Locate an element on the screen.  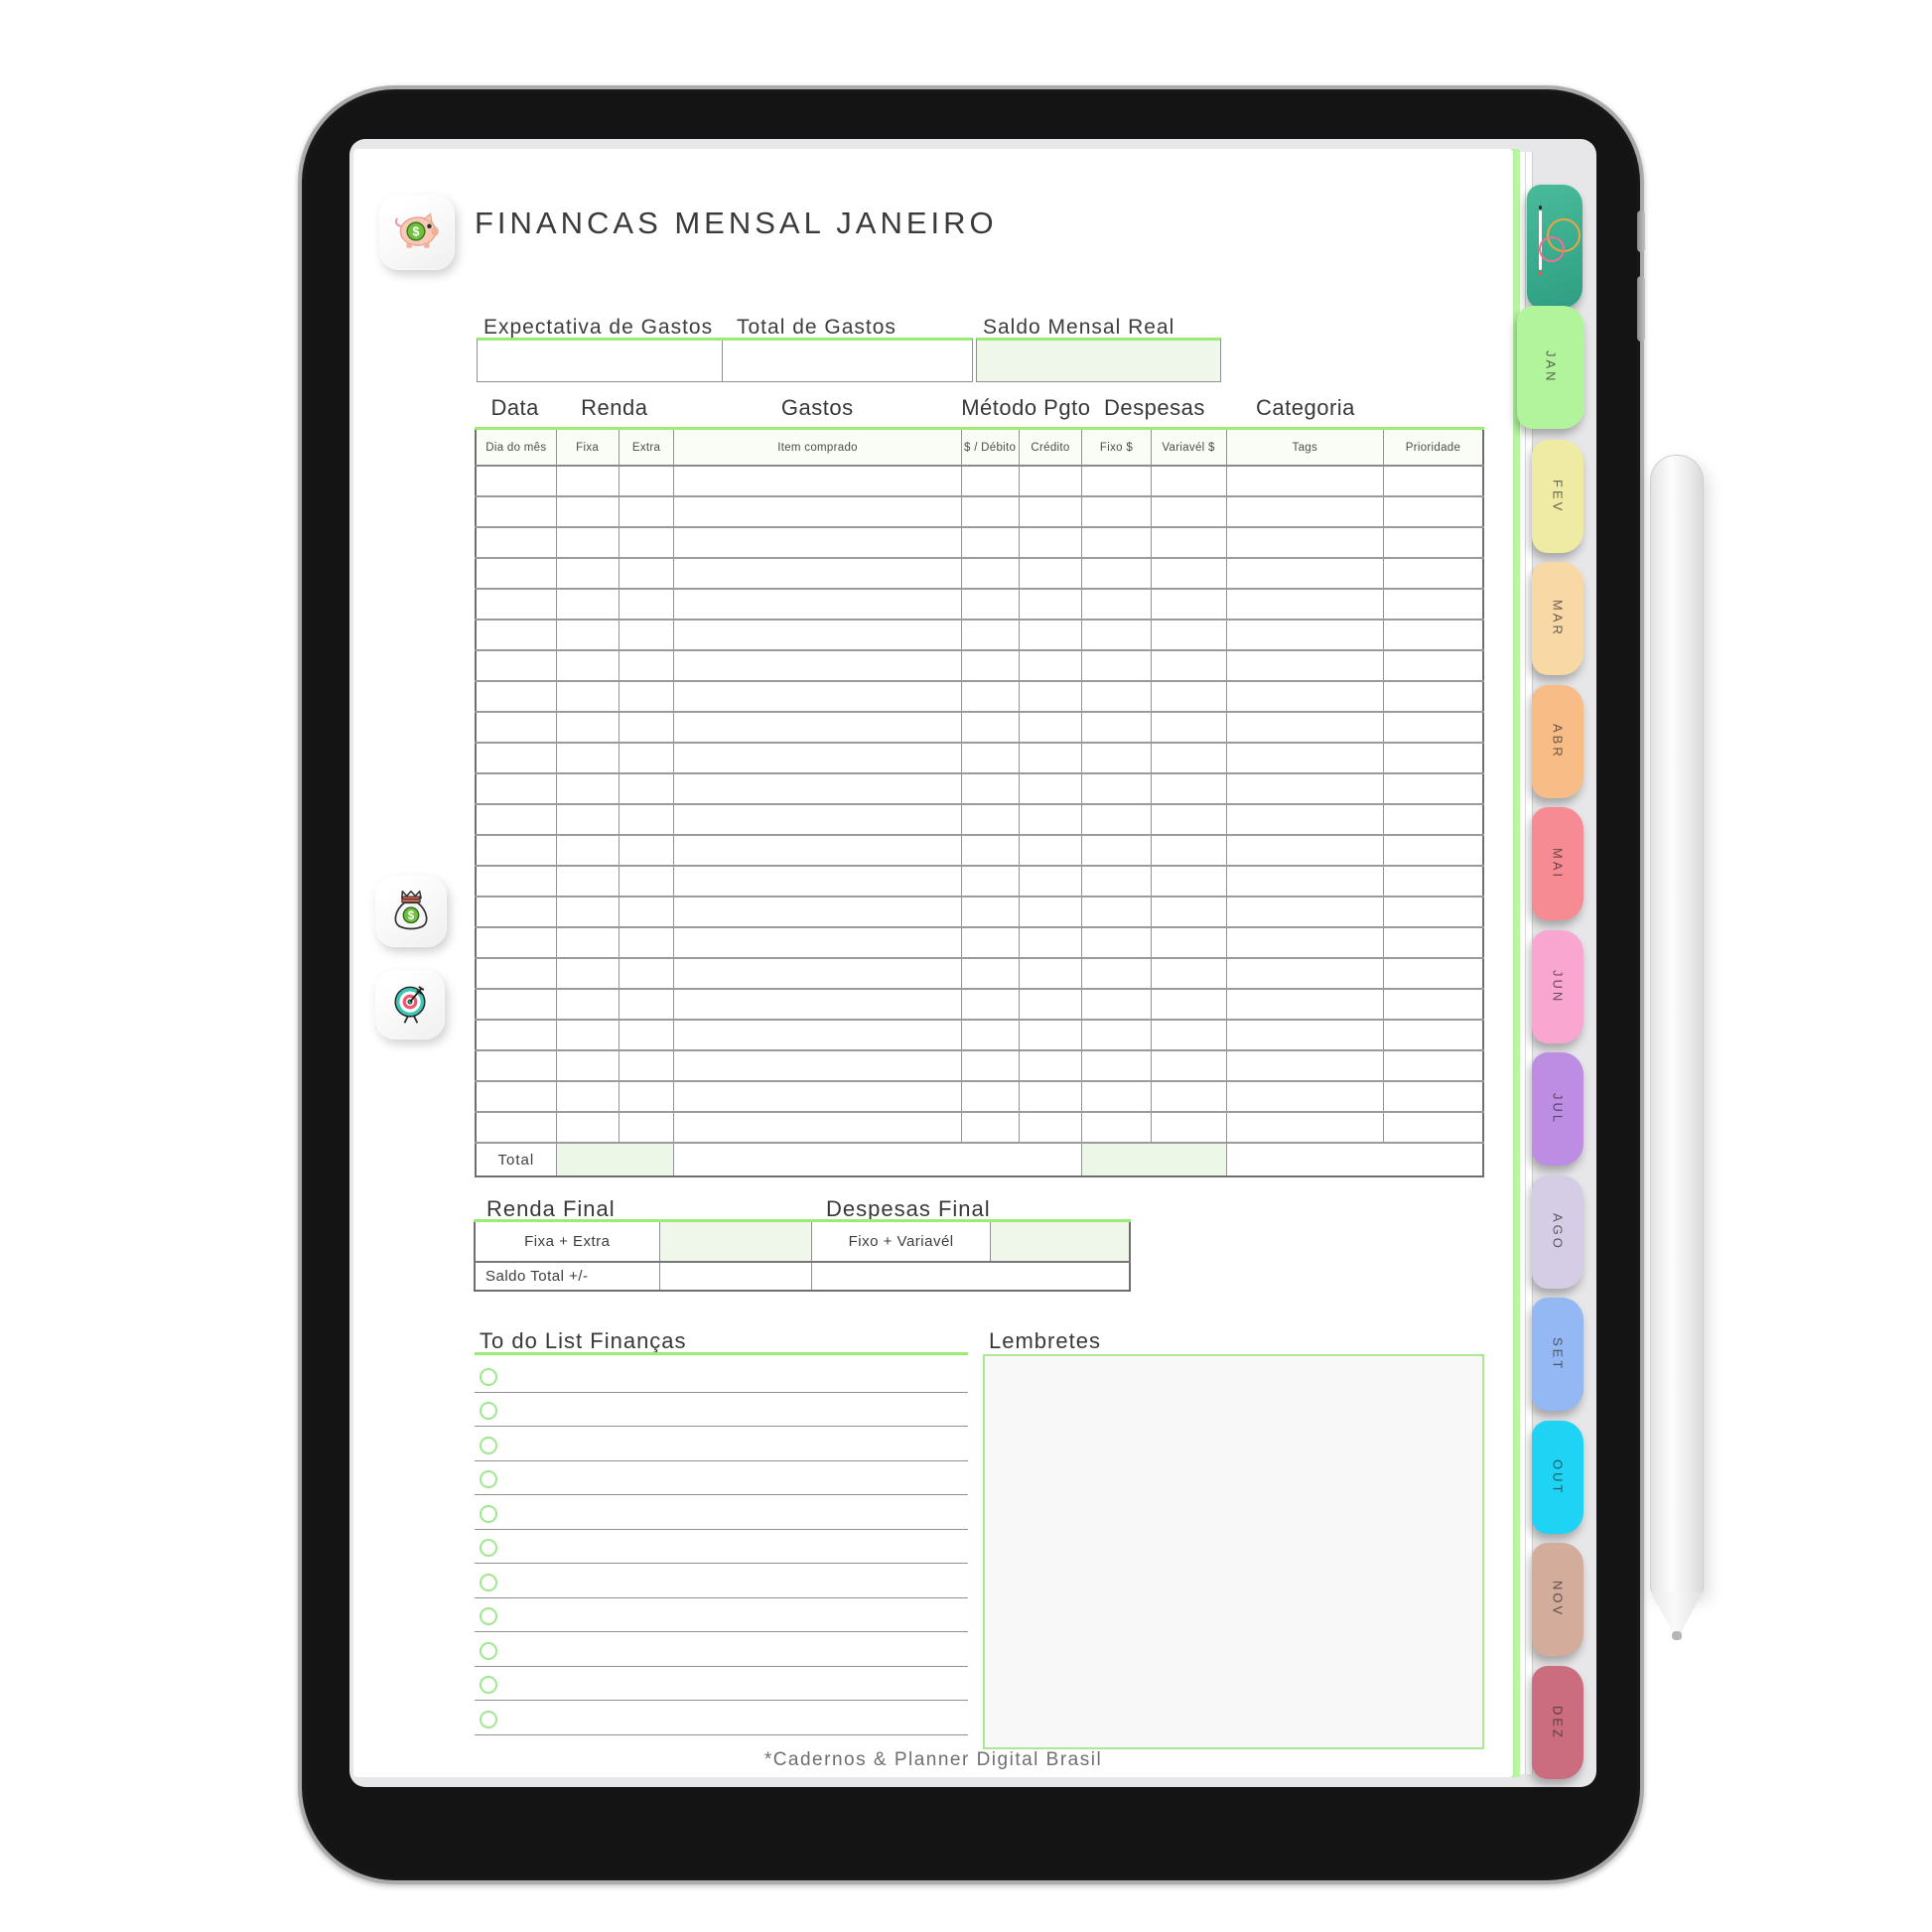
target-button is located at coordinates (410, 1004).